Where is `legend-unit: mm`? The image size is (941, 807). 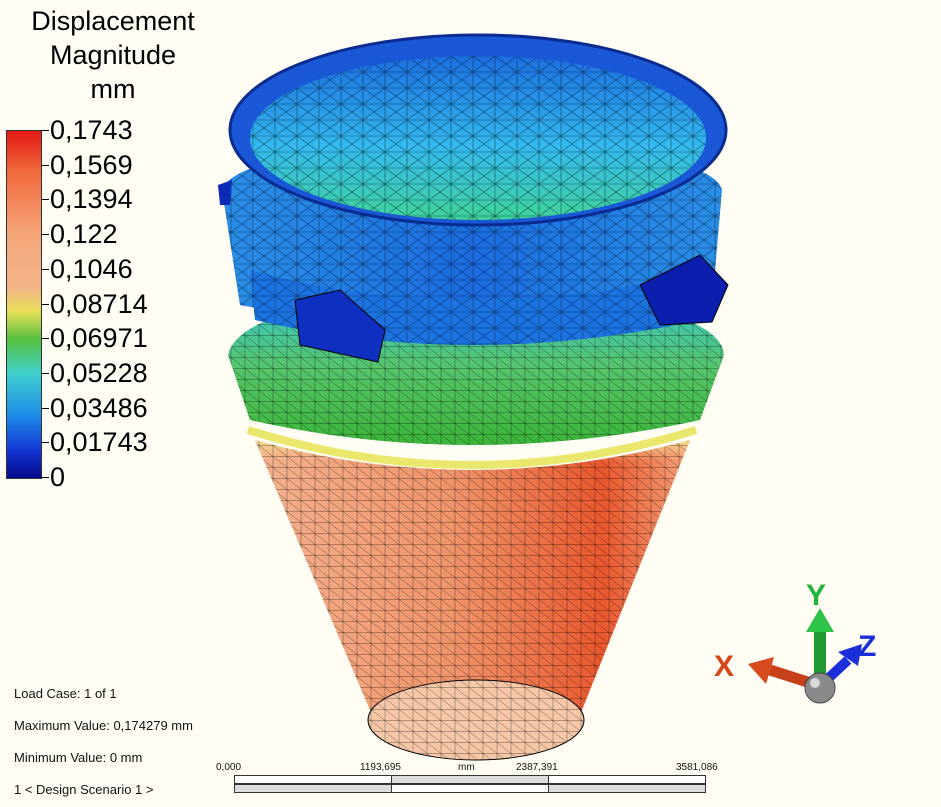 legend-unit: mm is located at coordinates (113, 89).